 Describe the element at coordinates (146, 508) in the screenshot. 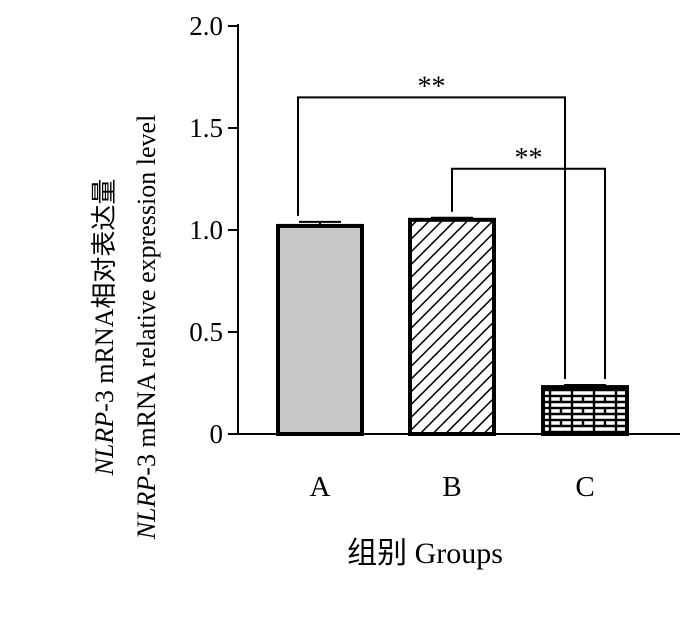

I see `y-axis-title-line2-italic: NLRP` at that location.